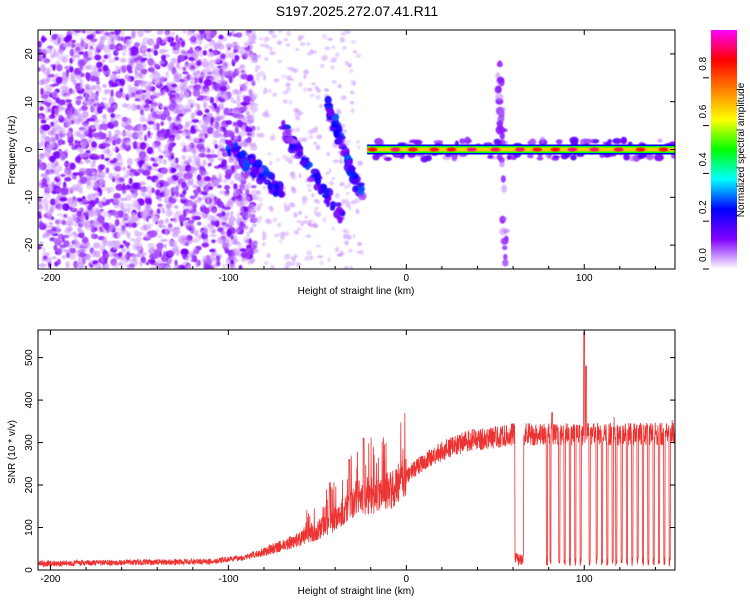 The image size is (750, 600). I want to click on colorbar-gradient, so click(724, 149).